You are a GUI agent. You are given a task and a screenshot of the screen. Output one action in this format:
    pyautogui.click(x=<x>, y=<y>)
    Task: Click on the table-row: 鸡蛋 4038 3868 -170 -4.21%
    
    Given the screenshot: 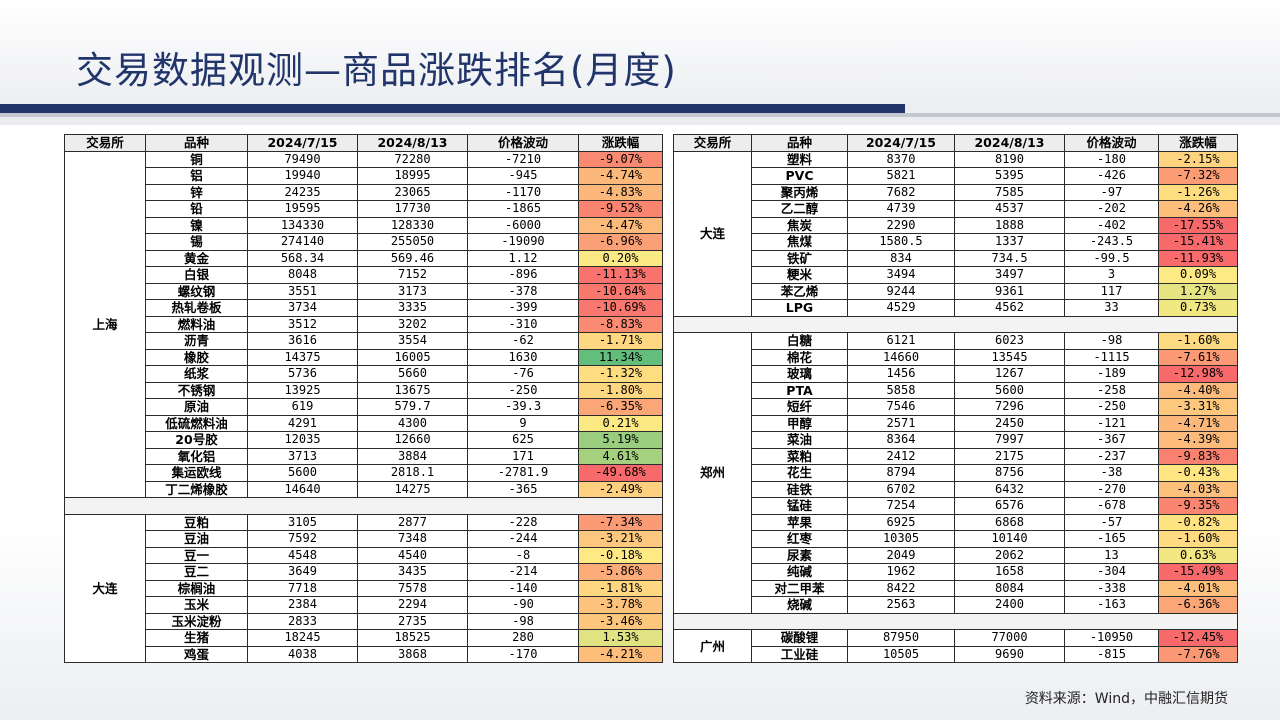 What is the action you would take?
    pyautogui.click(x=364, y=654)
    